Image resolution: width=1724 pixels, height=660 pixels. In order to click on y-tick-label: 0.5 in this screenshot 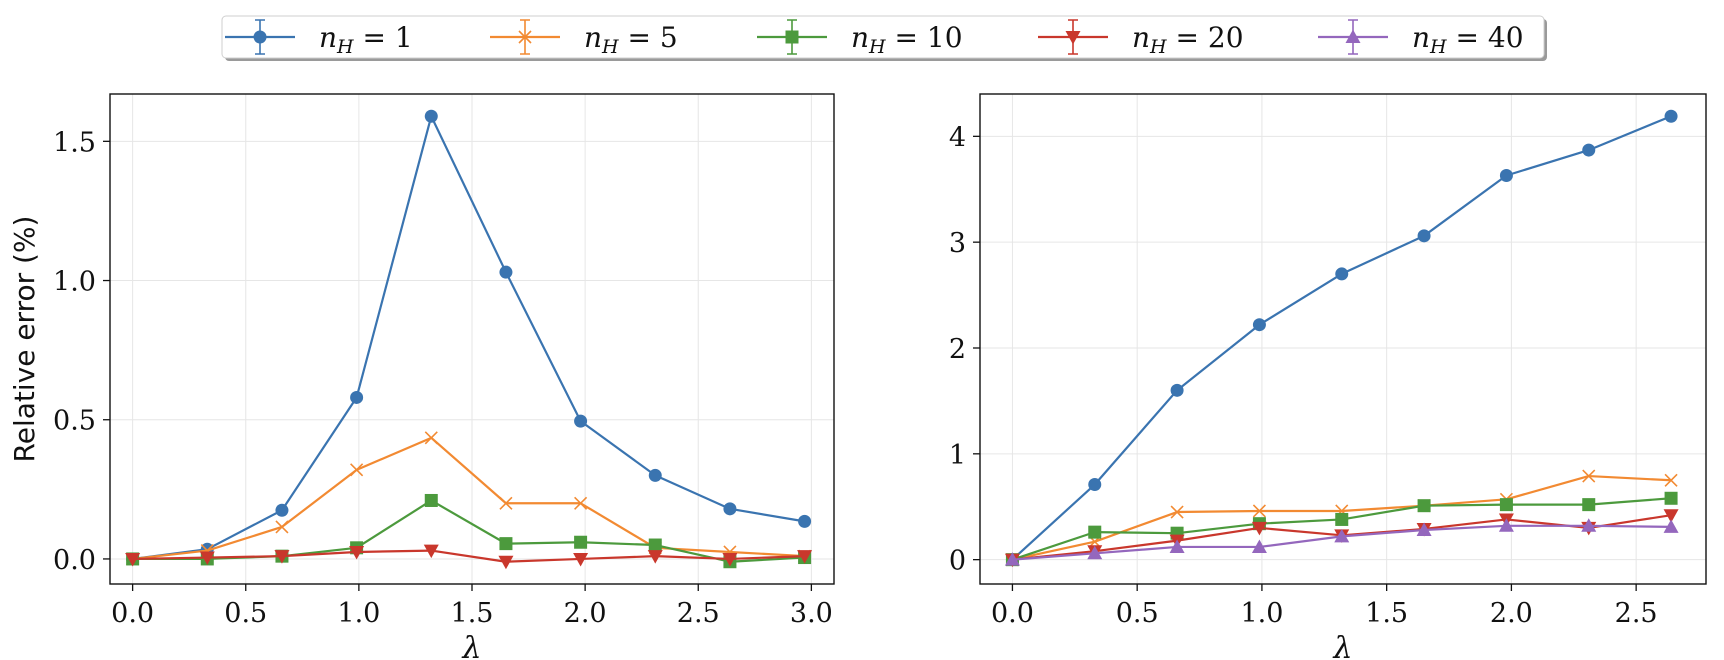, I will do `click(74, 421)`.